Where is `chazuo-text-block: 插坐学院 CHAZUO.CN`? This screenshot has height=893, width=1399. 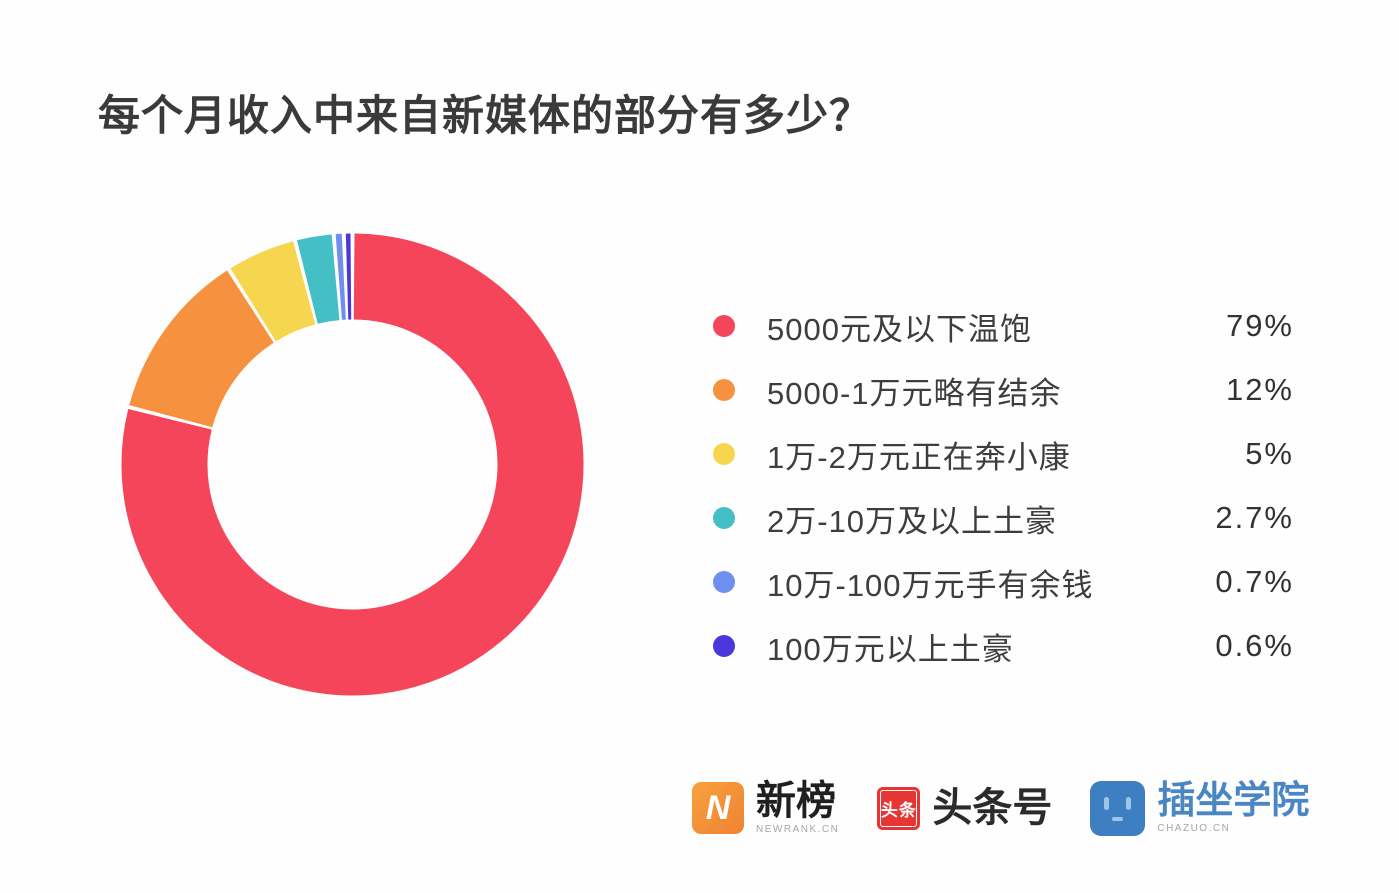
chazuo-text-block: 插坐学院 CHAZUO.CN is located at coordinates (1233, 808).